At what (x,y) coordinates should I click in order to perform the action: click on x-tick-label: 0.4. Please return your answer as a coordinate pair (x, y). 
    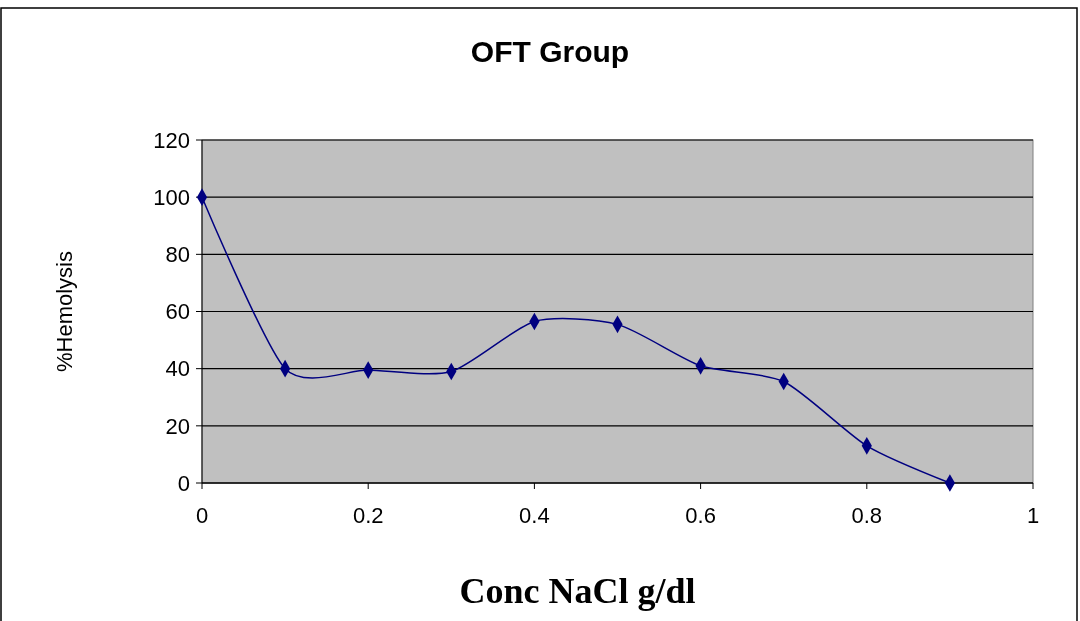
    Looking at the image, I should click on (534, 515).